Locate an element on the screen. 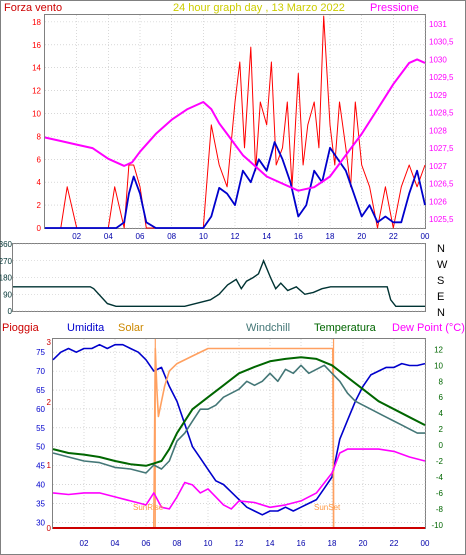 The height and width of the screenshot is (555, 466). chart3-x-tick: 16 is located at coordinates (301, 543).